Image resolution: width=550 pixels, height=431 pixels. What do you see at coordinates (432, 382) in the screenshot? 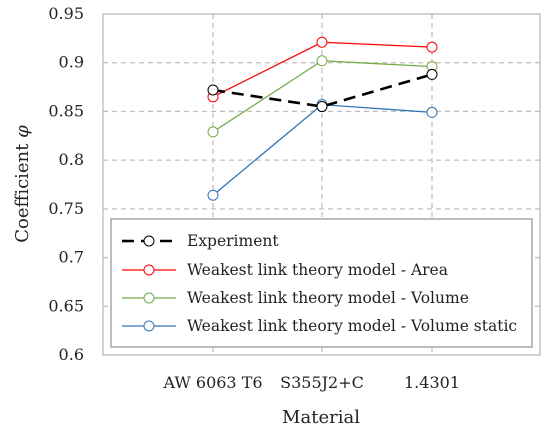
I see `x-tick-label: 1.4301` at bounding box center [432, 382].